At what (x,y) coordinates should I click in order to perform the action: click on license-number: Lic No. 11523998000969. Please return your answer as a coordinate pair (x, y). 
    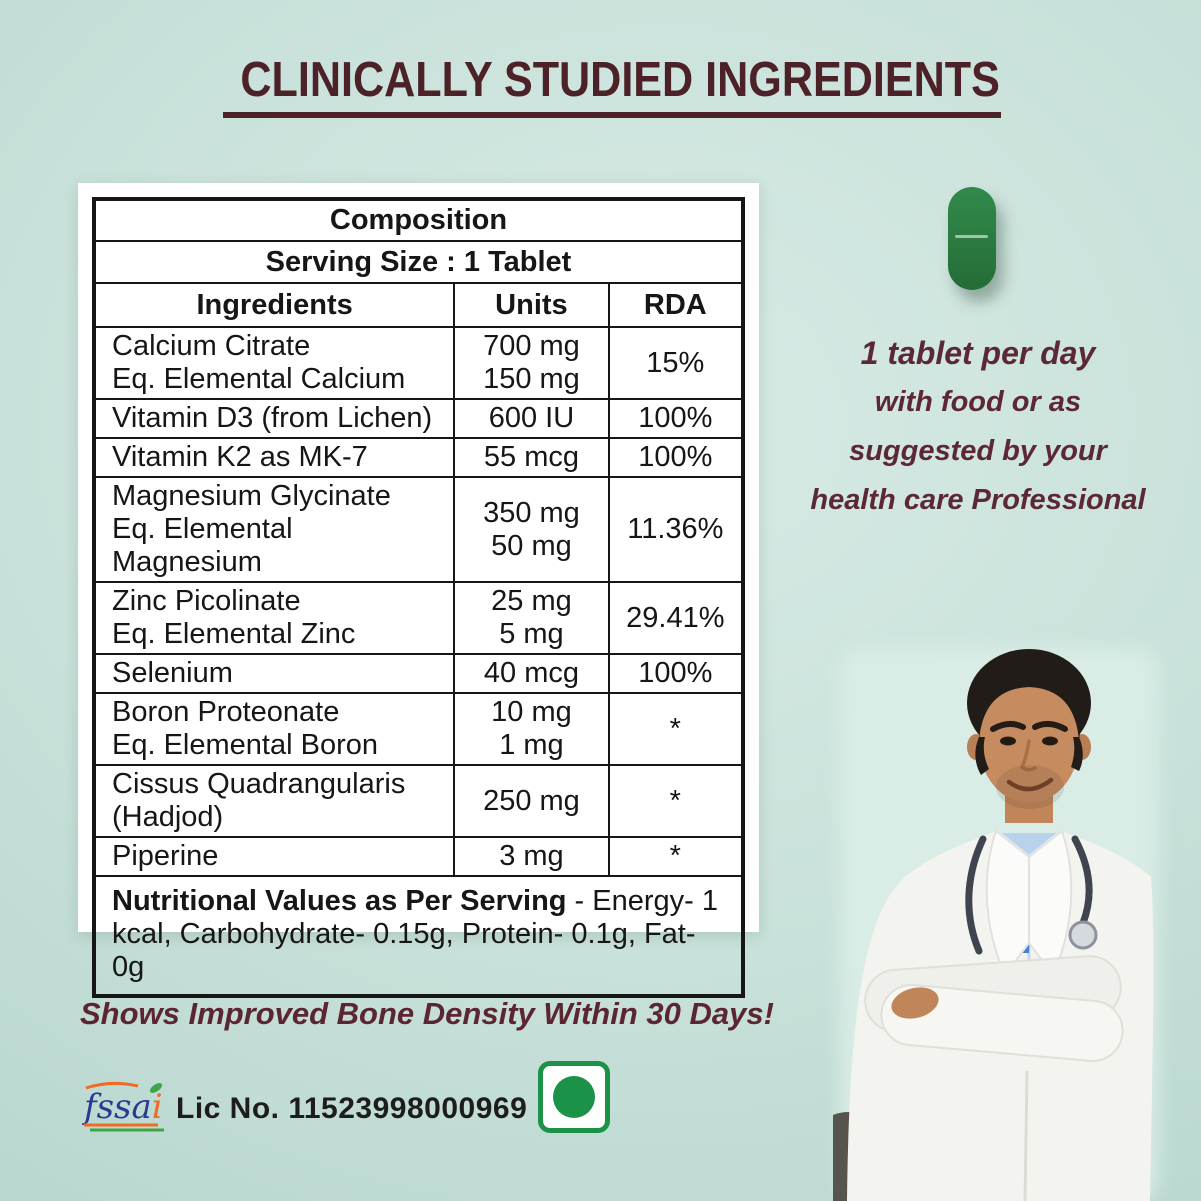
    Looking at the image, I should click on (352, 1108).